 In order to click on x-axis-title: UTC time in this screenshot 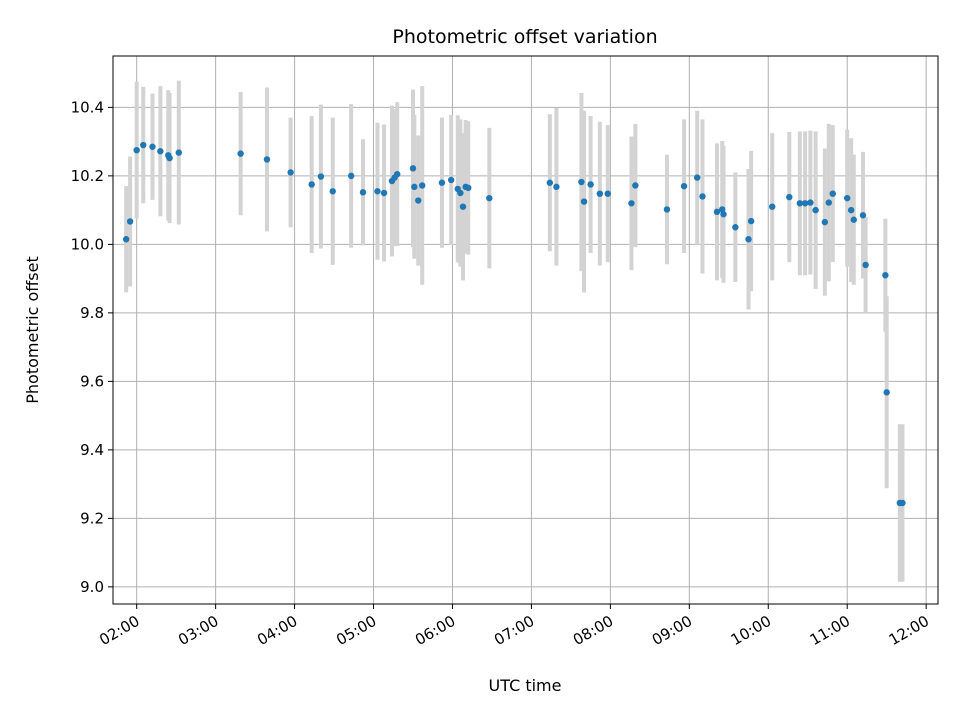, I will do `click(525, 685)`.